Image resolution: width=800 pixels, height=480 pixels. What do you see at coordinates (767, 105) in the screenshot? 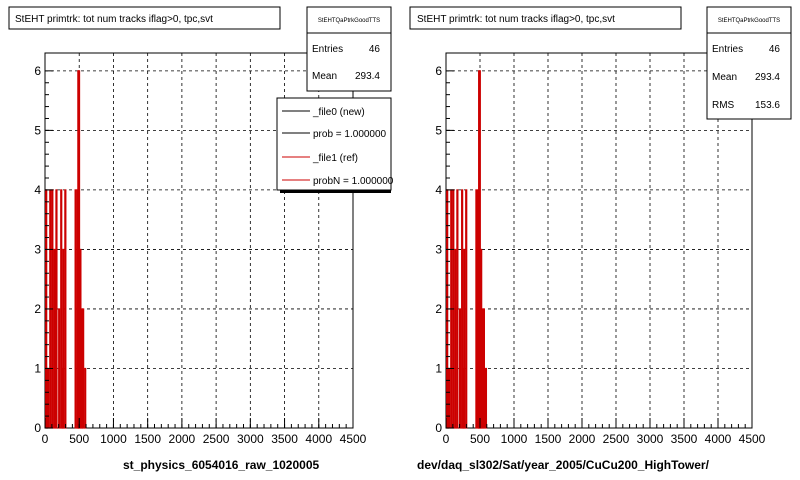
I see `right-stats-rms-value: 153.6` at bounding box center [767, 105].